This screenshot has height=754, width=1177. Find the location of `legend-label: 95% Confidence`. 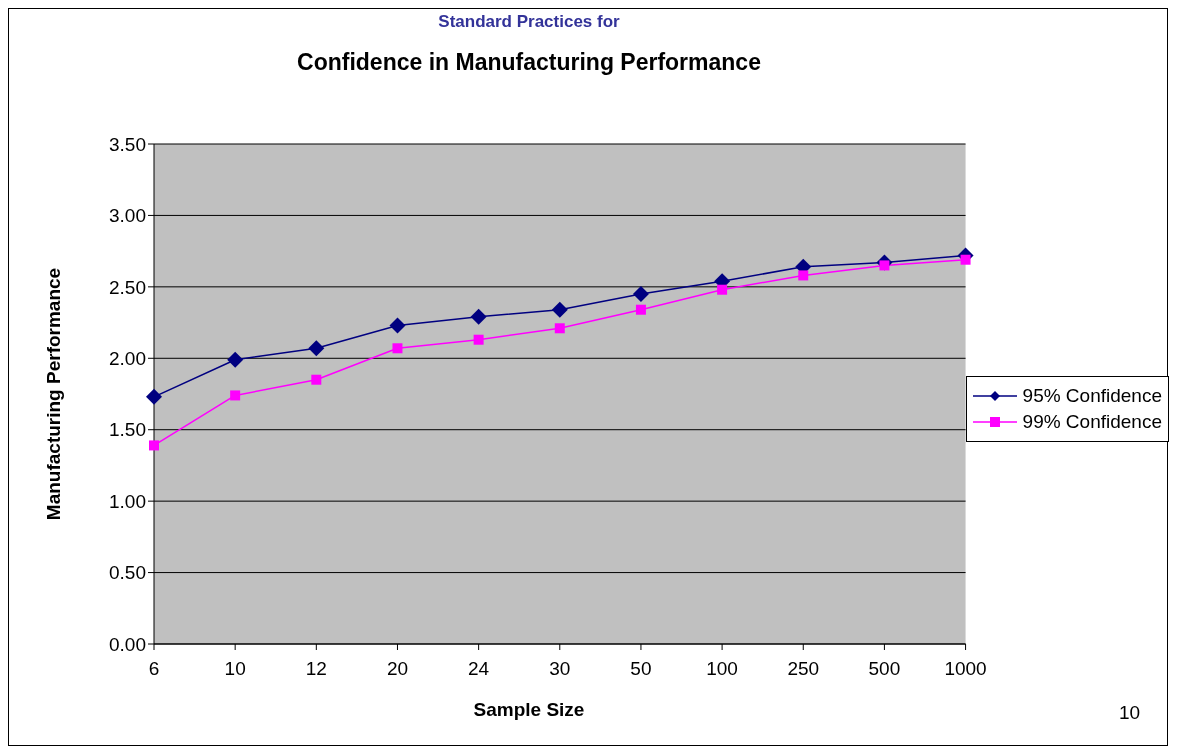

legend-label: 95% Confidence is located at coordinates (1092, 396).